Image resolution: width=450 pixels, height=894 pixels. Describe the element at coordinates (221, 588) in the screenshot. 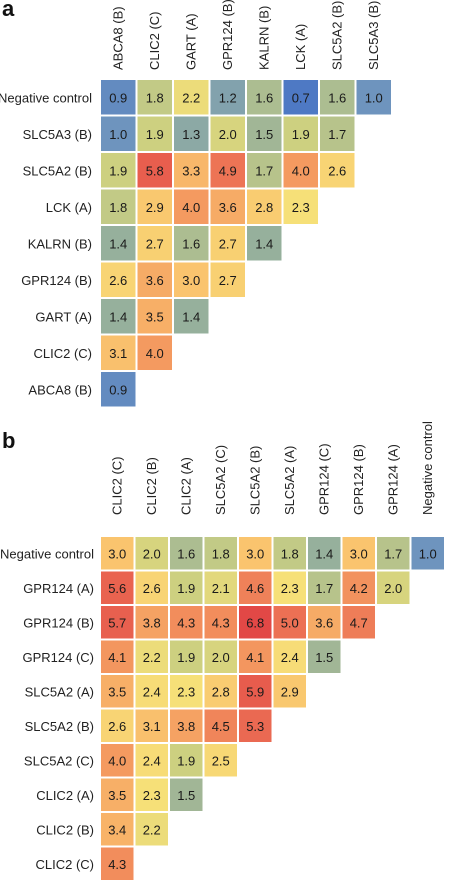

I see `cell-value-label: 2.1` at that location.